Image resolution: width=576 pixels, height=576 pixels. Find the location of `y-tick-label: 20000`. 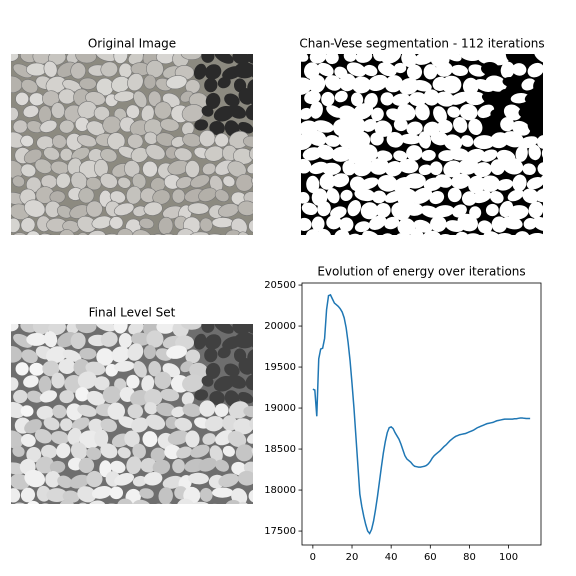

y-tick-label: 20000 is located at coordinates (280, 326).